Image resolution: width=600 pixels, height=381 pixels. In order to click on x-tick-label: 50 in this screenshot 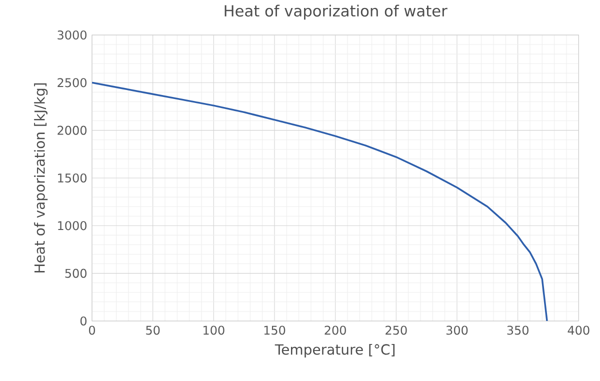, I will do `click(153, 330)`.